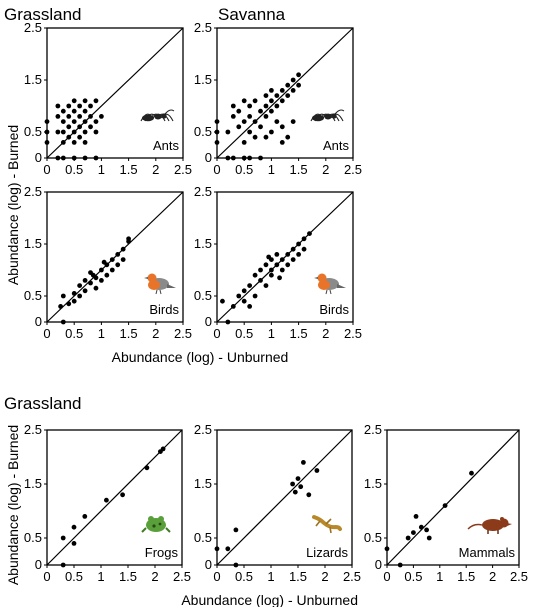 This screenshot has width=536, height=607. I want to click on x-tick-label: 1.5, so click(466, 576).